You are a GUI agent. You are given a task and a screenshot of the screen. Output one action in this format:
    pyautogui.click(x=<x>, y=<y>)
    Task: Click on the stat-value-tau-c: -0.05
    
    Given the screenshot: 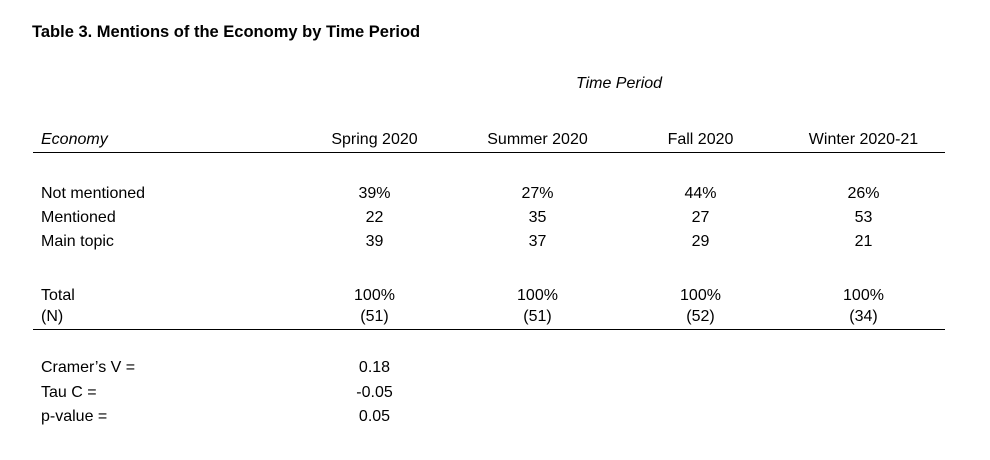 What is the action you would take?
    pyautogui.click(x=374, y=392)
    